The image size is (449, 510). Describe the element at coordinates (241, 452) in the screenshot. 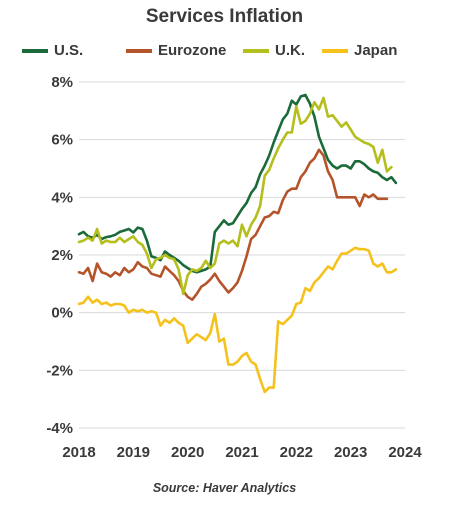

I see `x-tick-label: 2021` at that location.